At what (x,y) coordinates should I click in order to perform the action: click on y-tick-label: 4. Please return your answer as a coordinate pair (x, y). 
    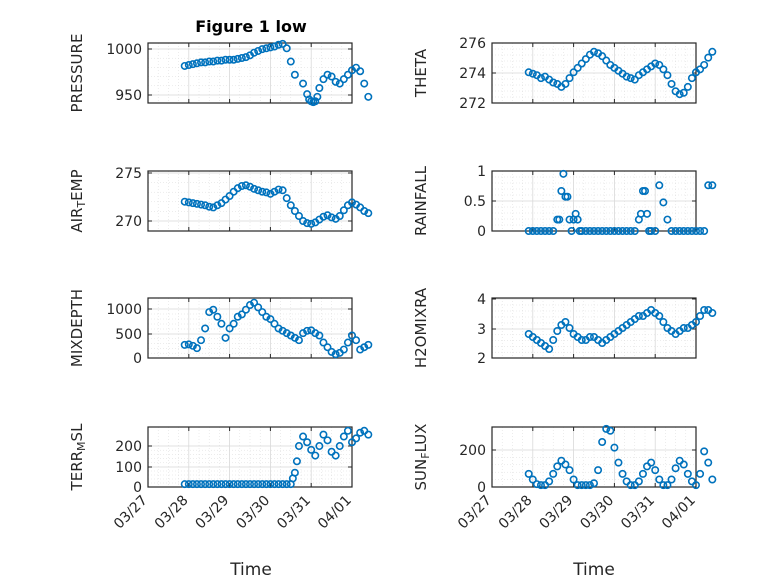
    Looking at the image, I should click on (481, 300).